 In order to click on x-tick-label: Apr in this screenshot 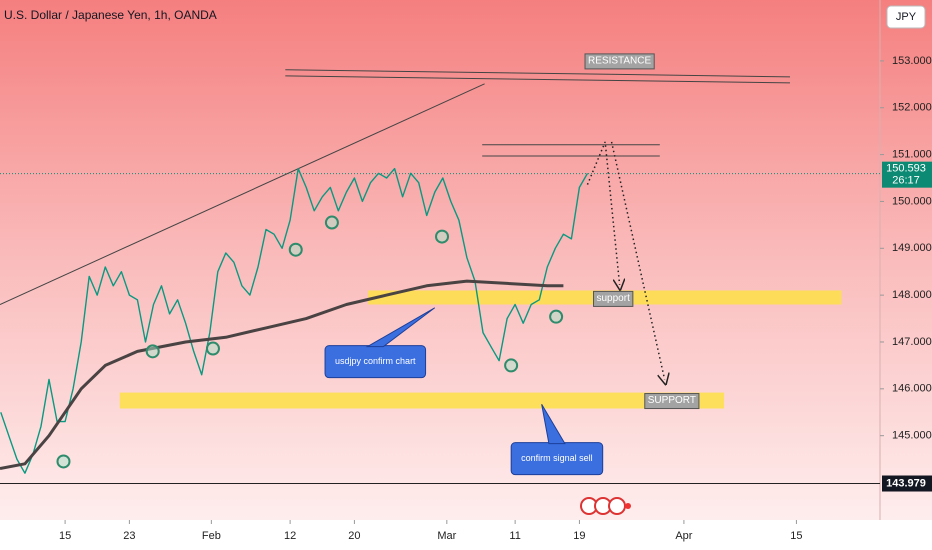, I will do `click(683, 536)`.